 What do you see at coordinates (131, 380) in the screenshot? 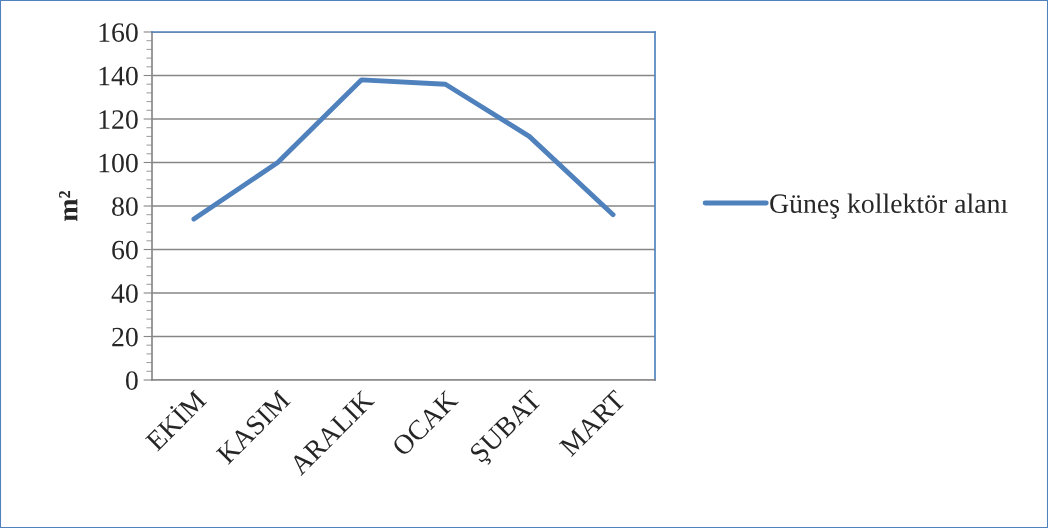
I see `y-tick-label: 0` at bounding box center [131, 380].